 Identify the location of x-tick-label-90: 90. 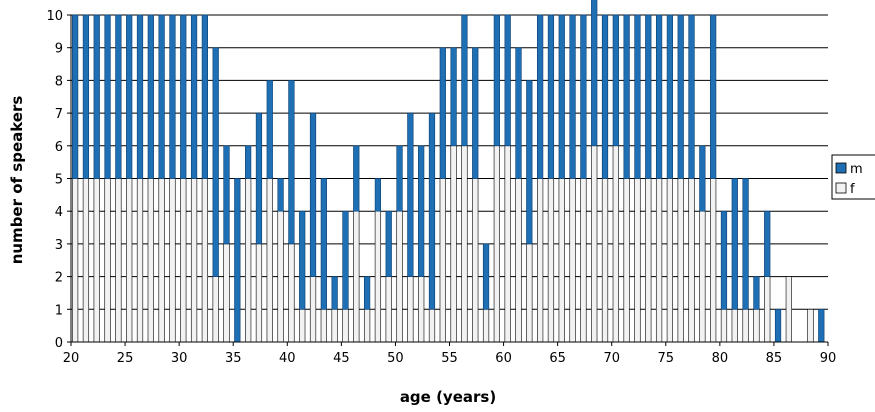
(828, 358).